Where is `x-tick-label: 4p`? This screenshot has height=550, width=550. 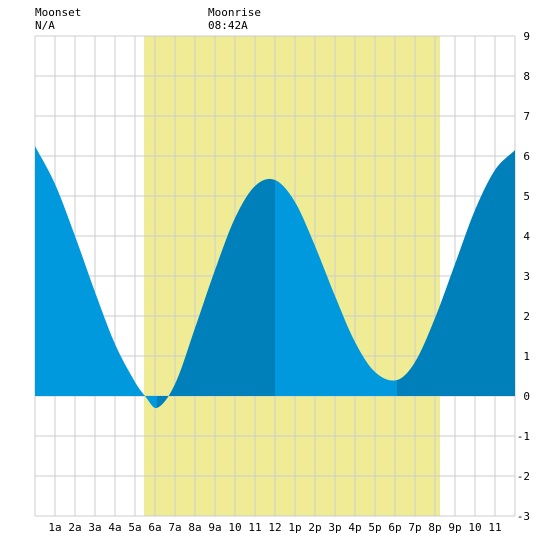
x-tick-label: 4p is located at coordinates (354, 527).